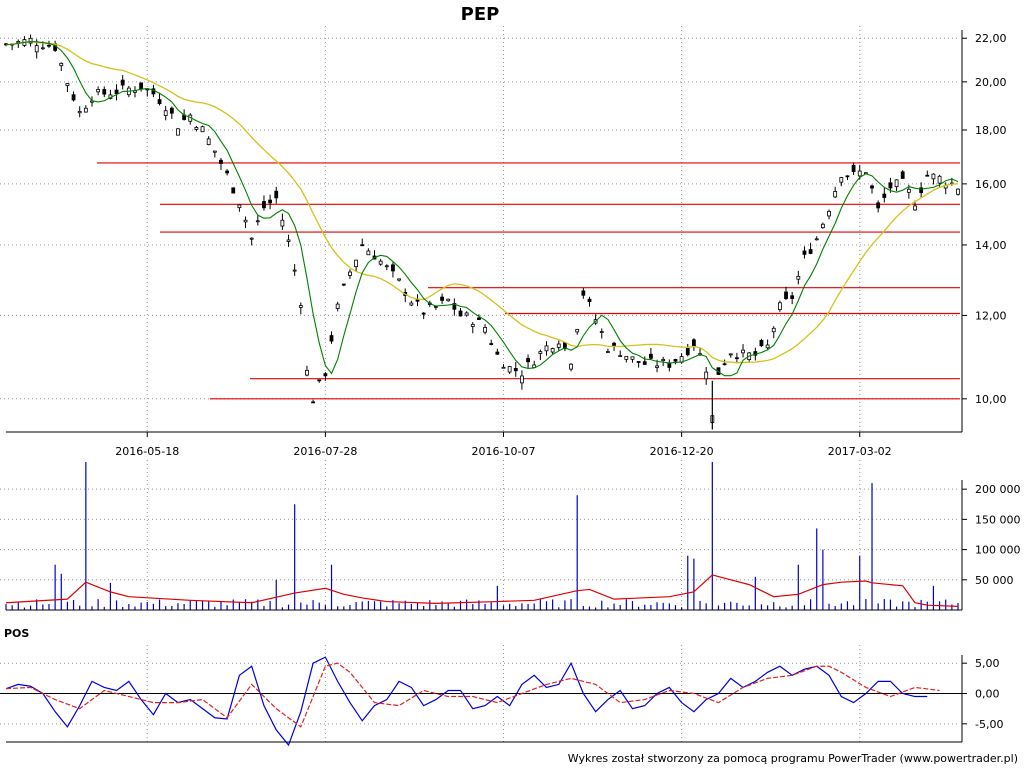 This screenshot has height=768, width=1024. Describe the element at coordinates (472, 695) in the screenshot. I see `pos-signal-line` at that location.